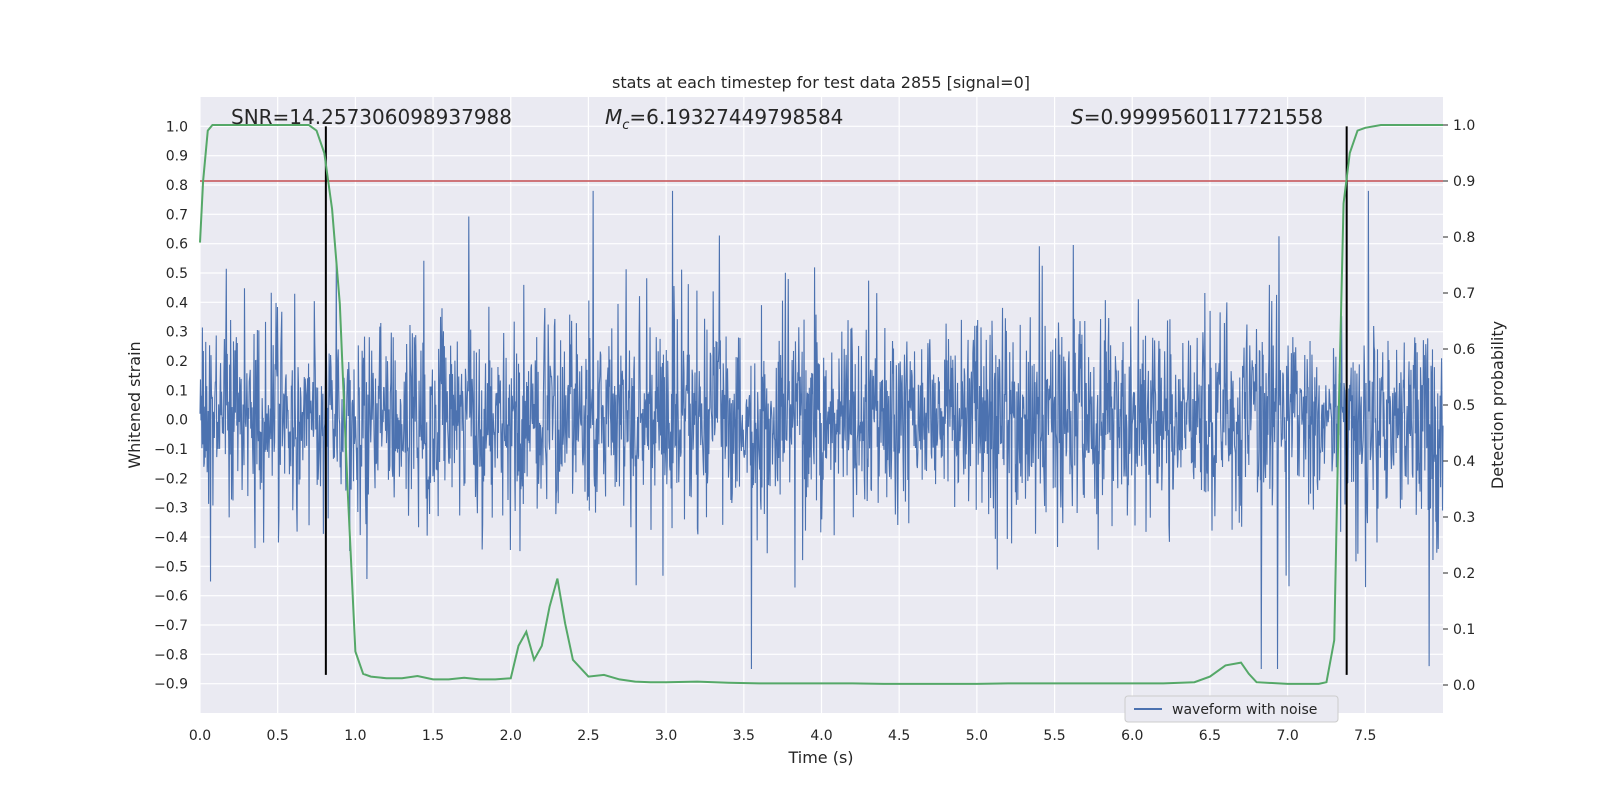 The height and width of the screenshot is (800, 1600). I want to click on y-axis-label-left: Whitened strain, so click(134, 404).